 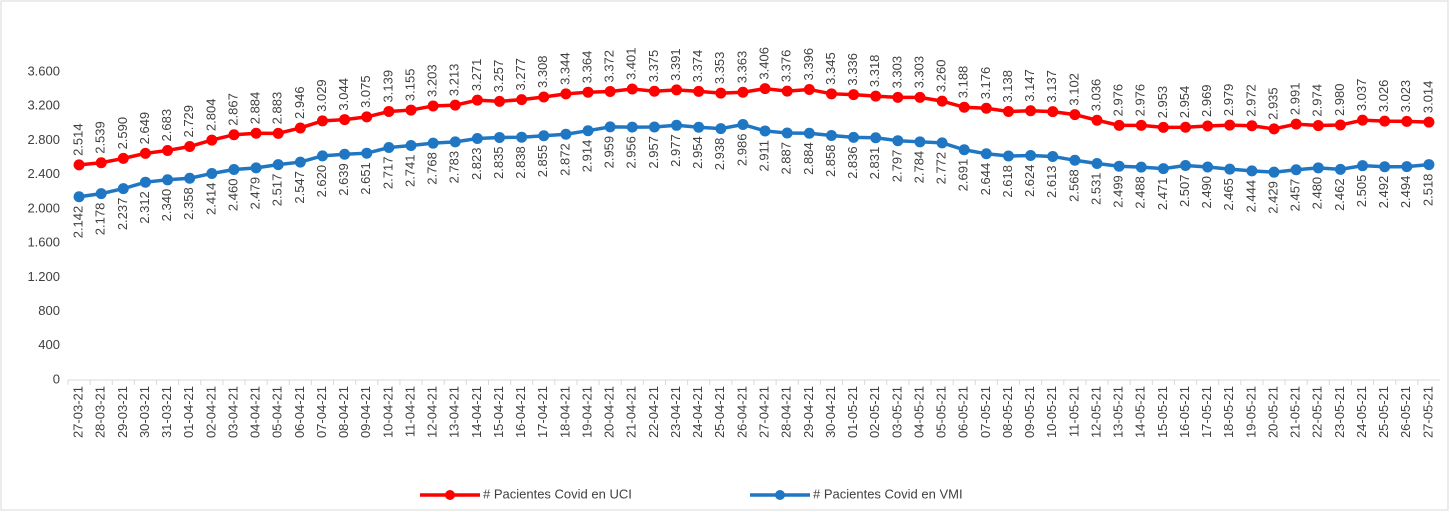 What do you see at coordinates (874, 163) in the screenshot?
I see `data-label: 2.831` at bounding box center [874, 163].